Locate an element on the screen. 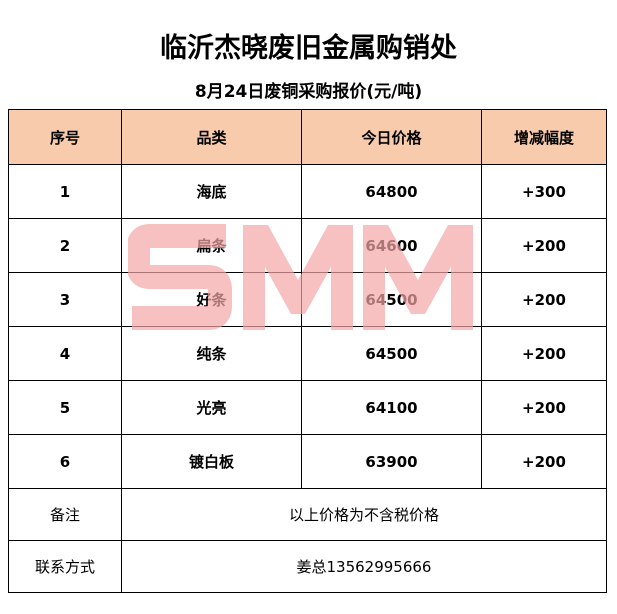 The height and width of the screenshot is (614, 617). cell-item: 光亮 is located at coordinates (211, 407).